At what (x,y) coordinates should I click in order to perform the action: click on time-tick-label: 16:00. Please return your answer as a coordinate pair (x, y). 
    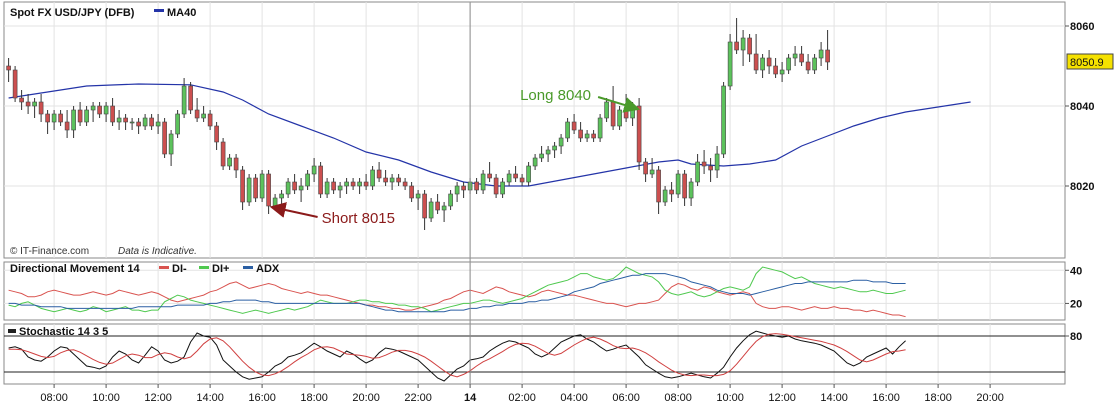
    Looking at the image, I should click on (262, 398).